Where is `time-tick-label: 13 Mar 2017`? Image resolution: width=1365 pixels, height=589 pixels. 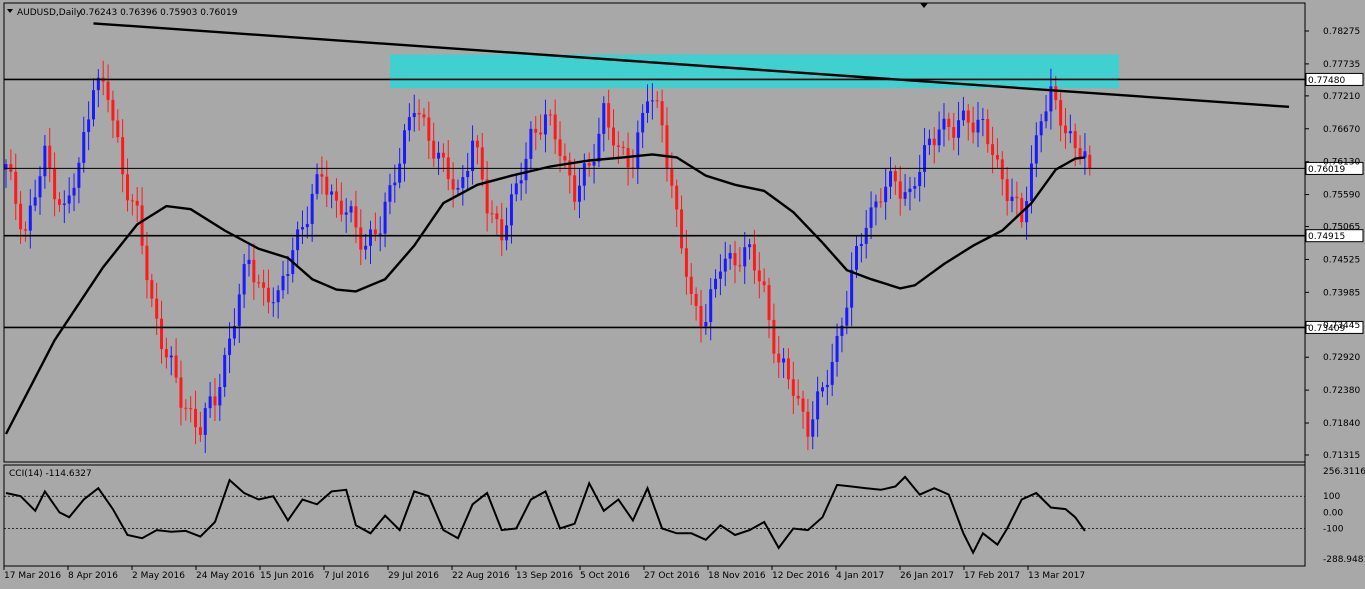 time-tick-label: 13 Mar 2017 is located at coordinates (1056, 576).